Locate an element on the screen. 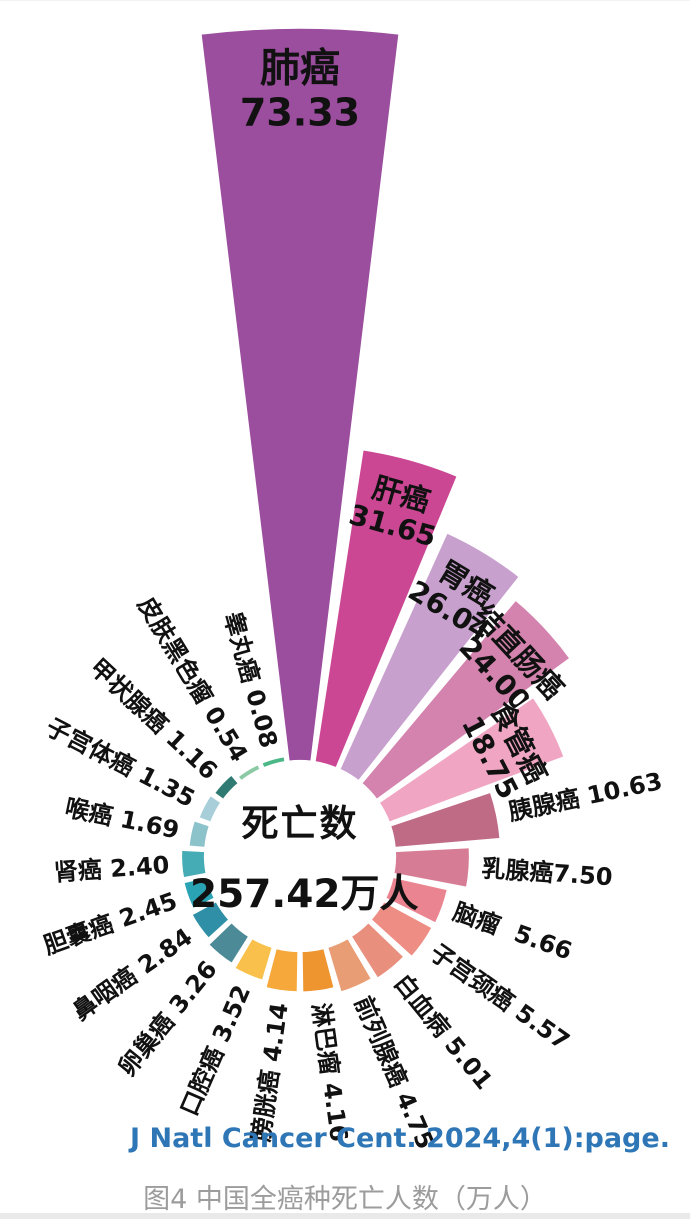 The width and height of the screenshot is (690, 1219). sector-label-脑瘤: 脑瘤 5.66 is located at coordinates (512, 931).